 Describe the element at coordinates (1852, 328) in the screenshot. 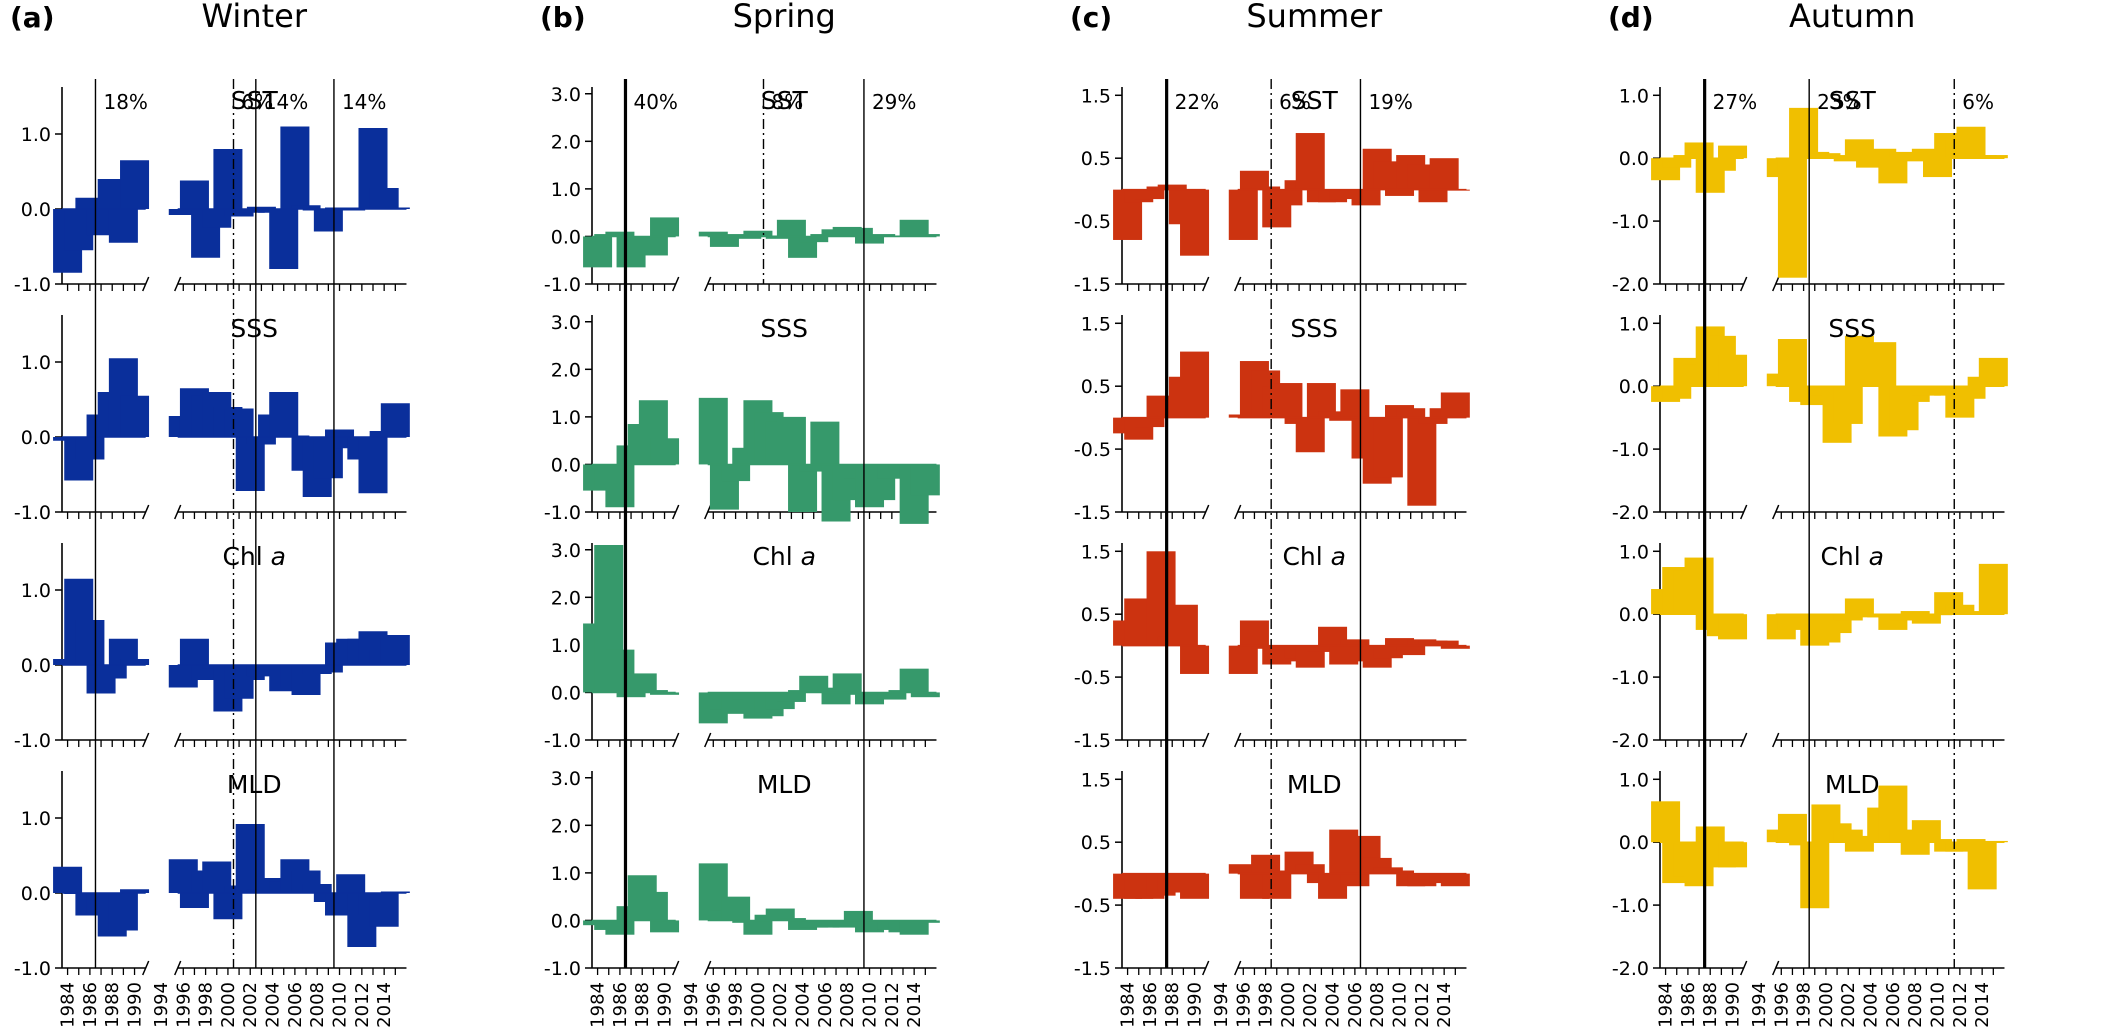

I see `variable-label: SSS` at that location.